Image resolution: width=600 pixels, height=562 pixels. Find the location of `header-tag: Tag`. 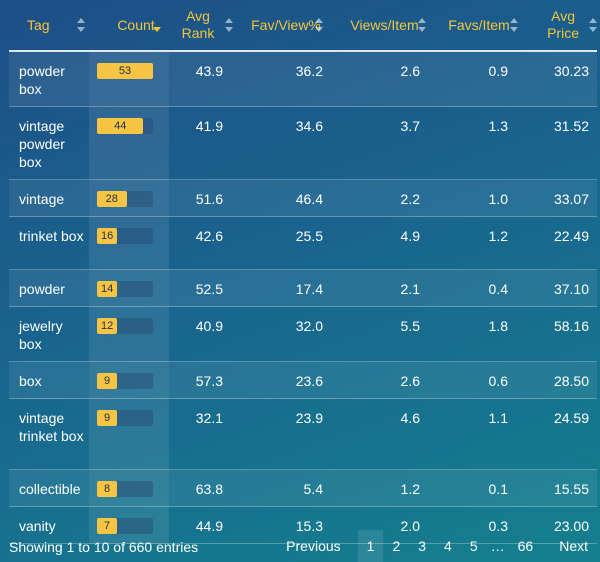

header-tag: Tag is located at coordinates (49, 26).